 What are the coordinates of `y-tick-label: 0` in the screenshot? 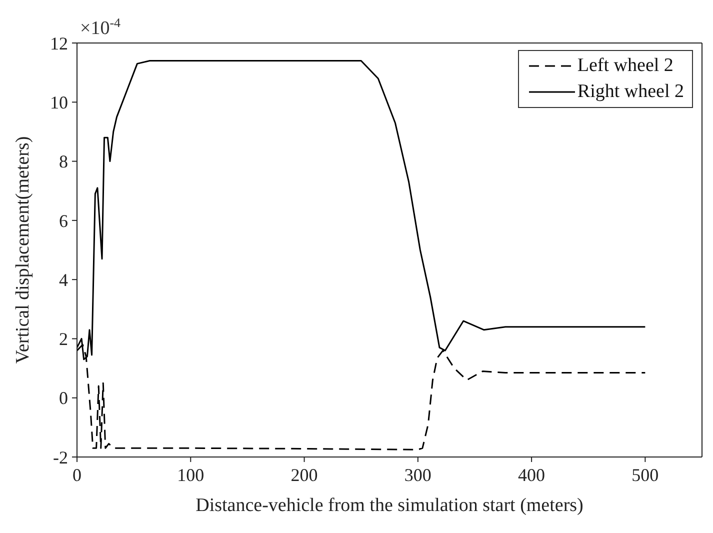 It's located at (63, 398).